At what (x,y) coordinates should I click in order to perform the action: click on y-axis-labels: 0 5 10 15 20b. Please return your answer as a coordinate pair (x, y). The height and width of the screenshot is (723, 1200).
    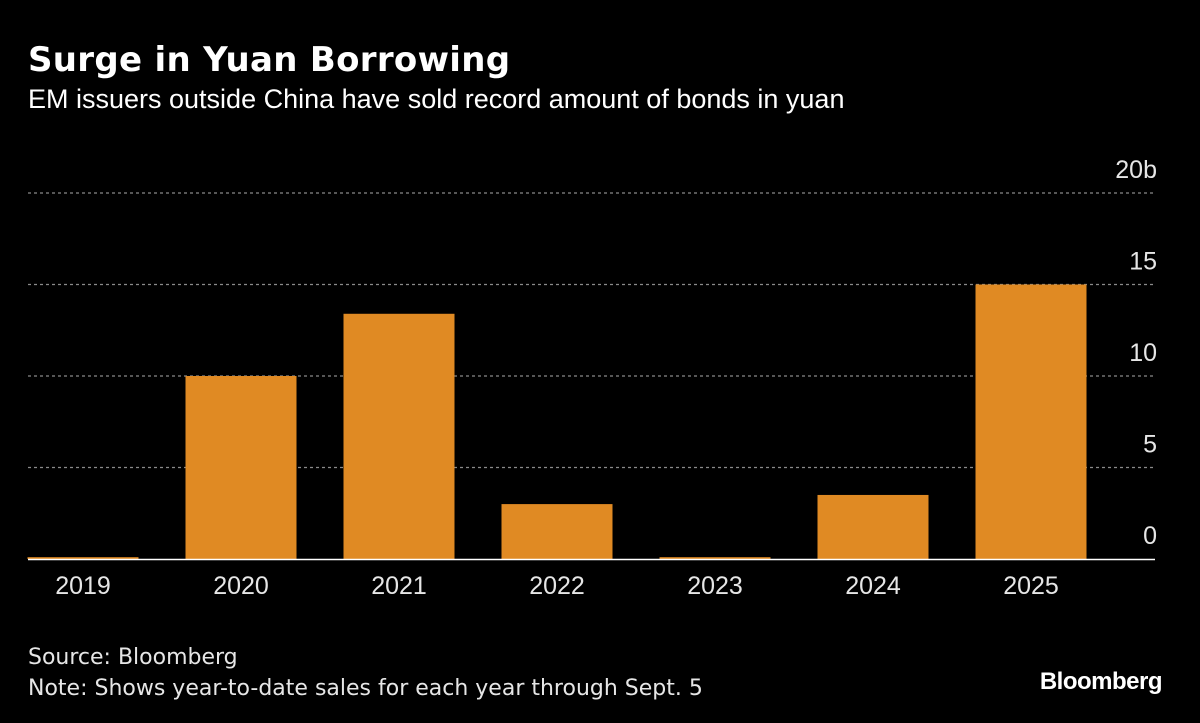
    Looking at the image, I should click on (1136, 353).